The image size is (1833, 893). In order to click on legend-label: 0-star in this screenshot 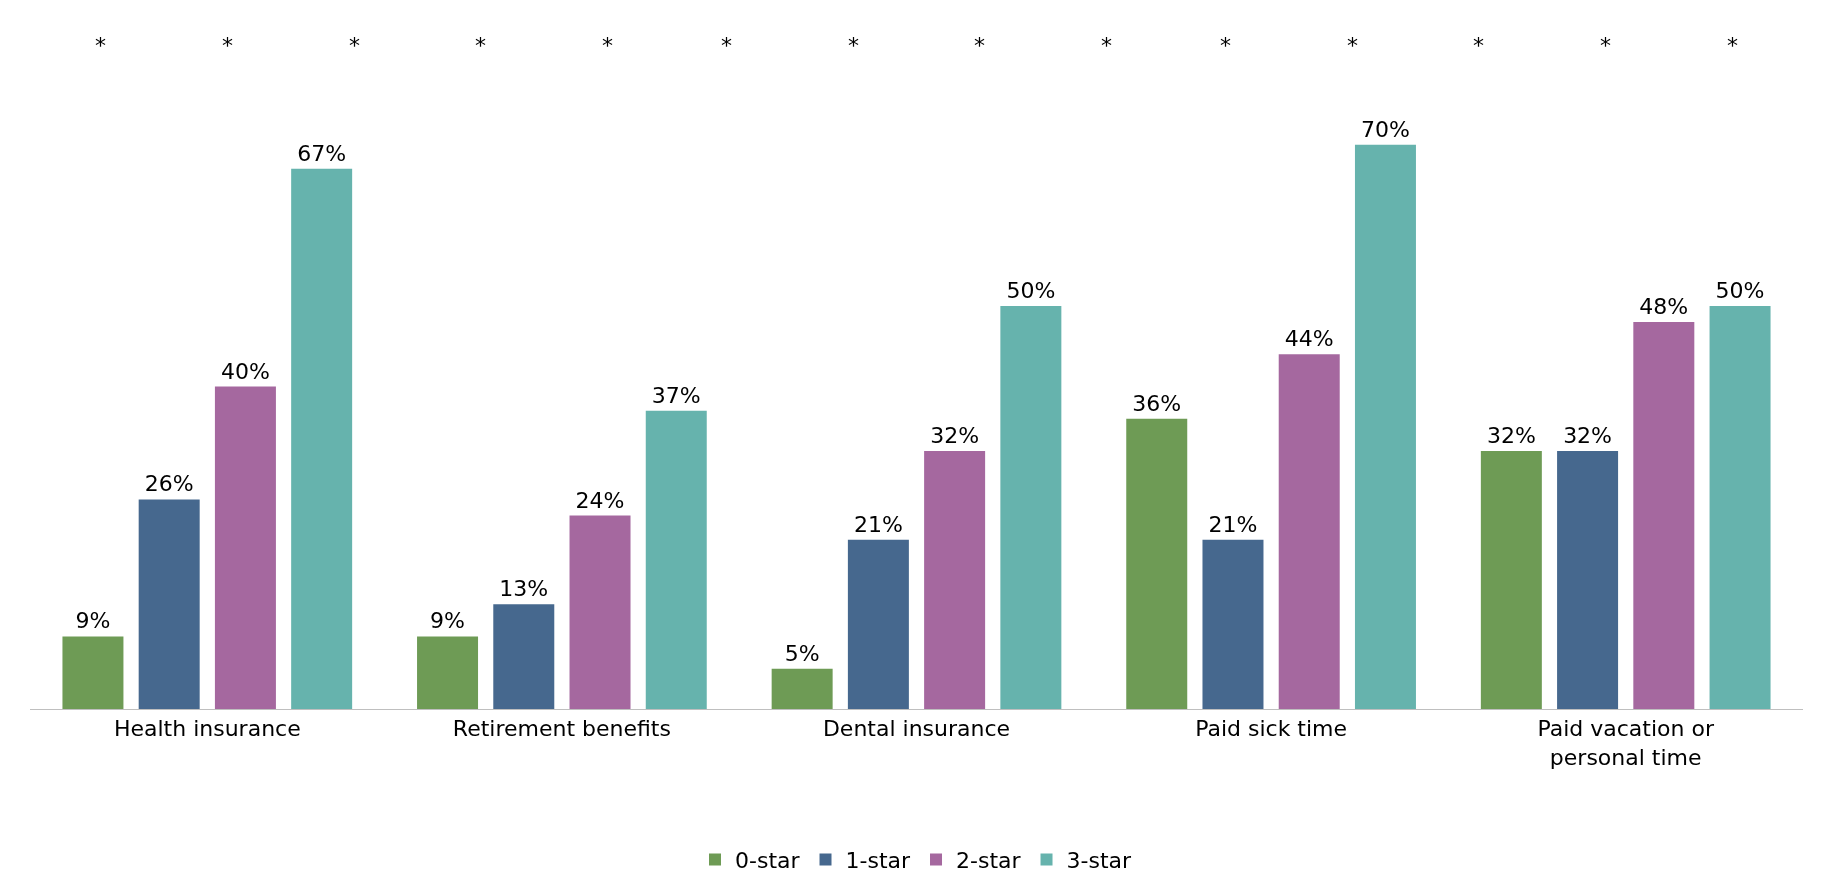, I will do `click(768, 861)`.